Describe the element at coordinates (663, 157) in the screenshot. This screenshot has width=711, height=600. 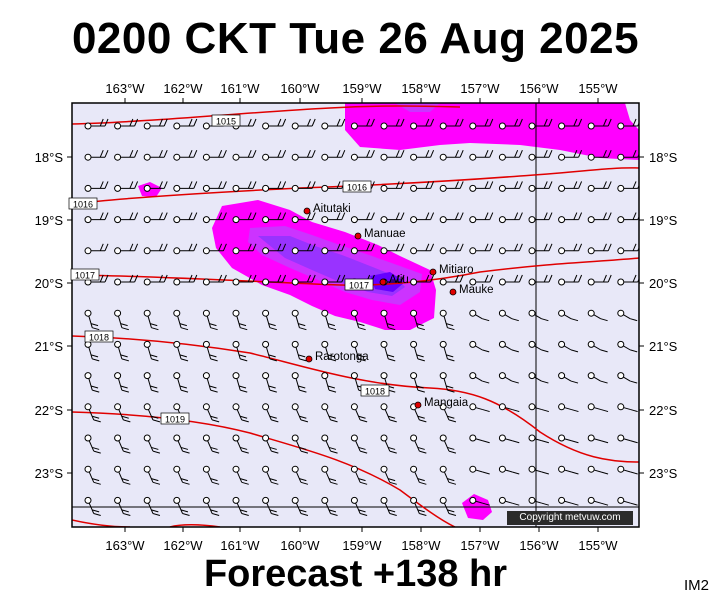
I see `lat-label-right: 18°S` at that location.